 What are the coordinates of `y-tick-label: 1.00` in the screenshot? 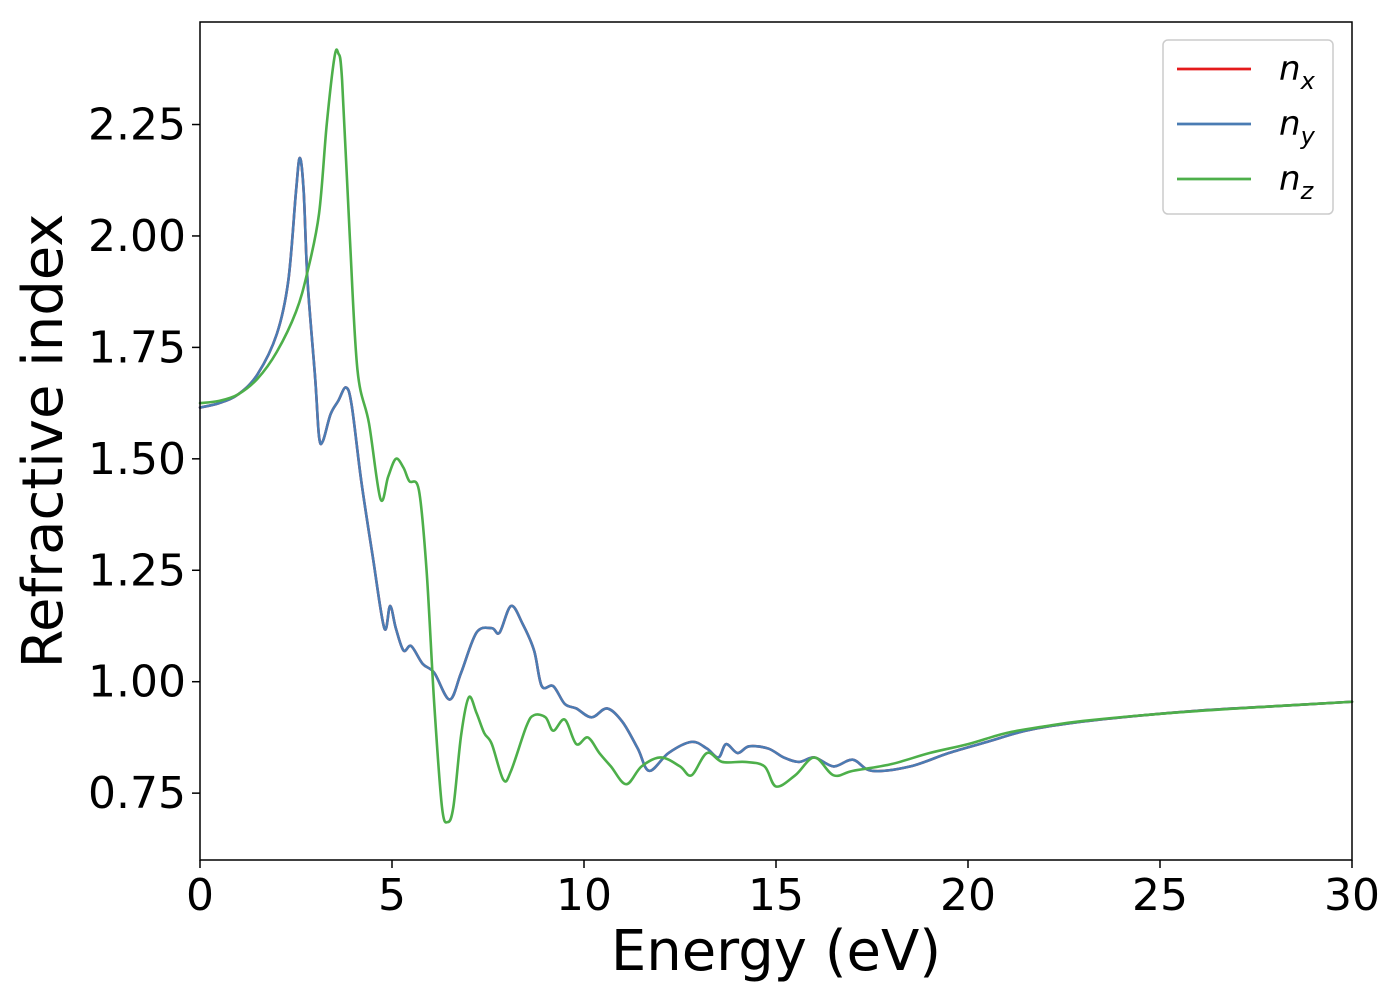 It's located at (137, 682).